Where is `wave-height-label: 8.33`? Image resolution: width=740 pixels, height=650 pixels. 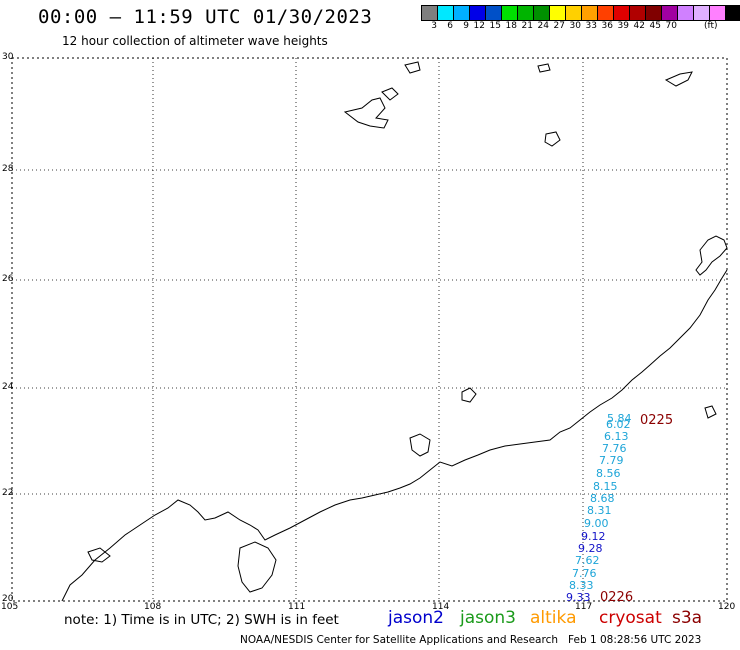
wave-height-label: 8.33 is located at coordinates (581, 585).